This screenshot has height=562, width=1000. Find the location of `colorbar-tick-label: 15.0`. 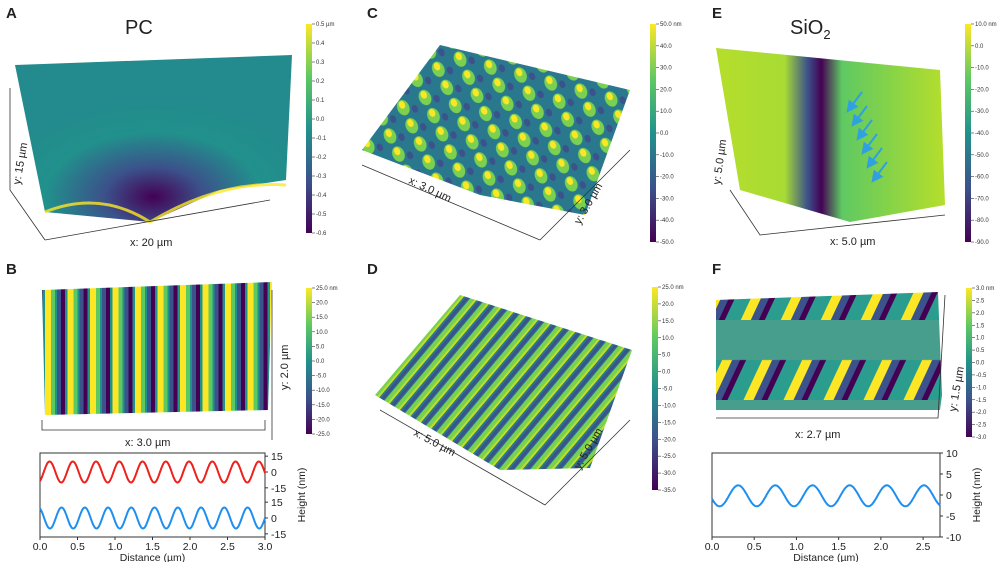

colorbar-tick-label: 15.0 is located at coordinates (322, 318).